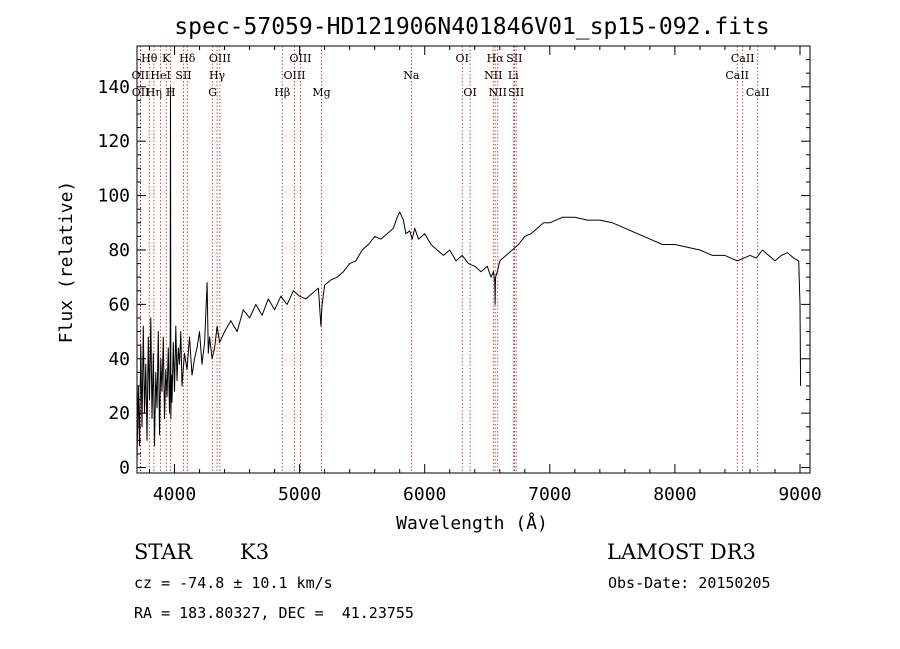  I want to click on y-tick-label: 40, so click(119, 359).